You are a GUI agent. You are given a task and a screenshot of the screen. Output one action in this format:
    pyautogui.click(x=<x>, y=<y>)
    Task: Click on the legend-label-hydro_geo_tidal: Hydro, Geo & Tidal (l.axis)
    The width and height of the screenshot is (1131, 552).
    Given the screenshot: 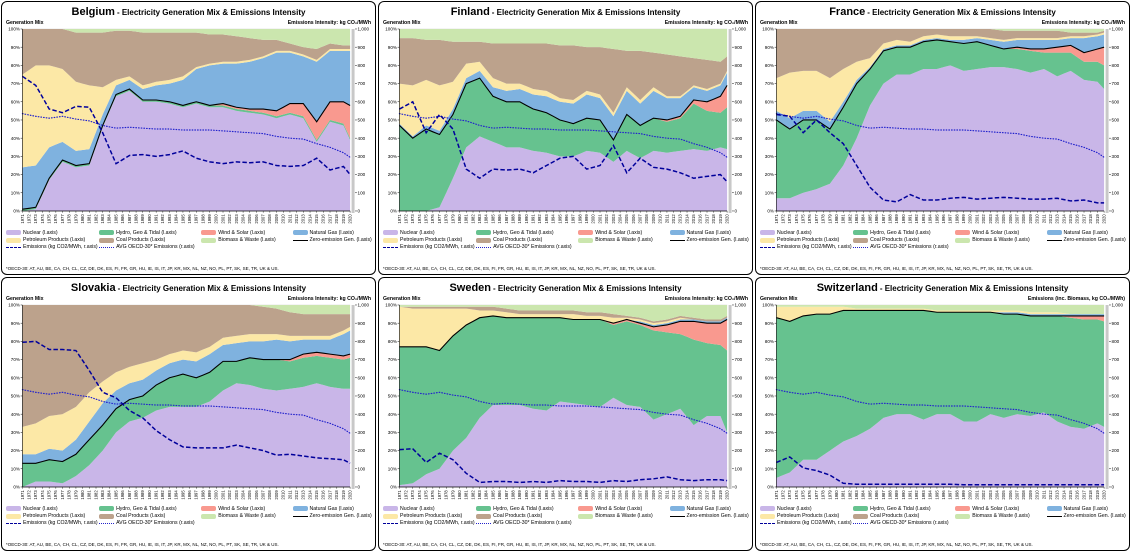 What is the action you would take?
    pyautogui.click(x=523, y=232)
    